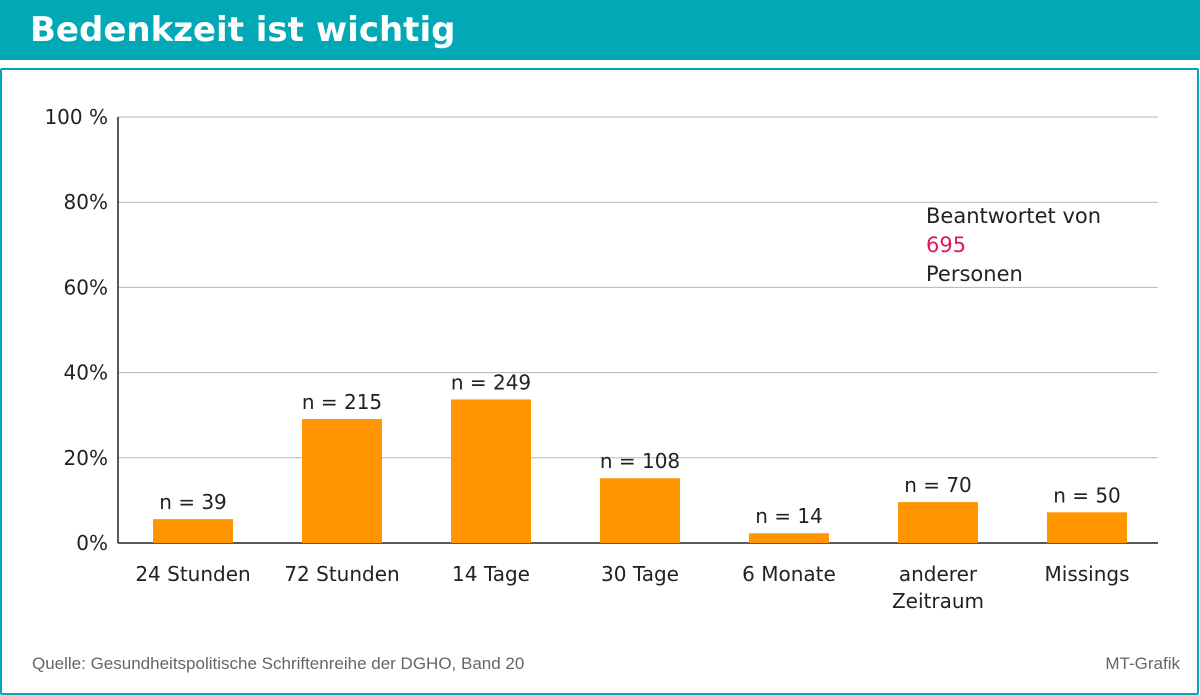 The width and height of the screenshot is (1200, 695). What do you see at coordinates (193, 502) in the screenshot?
I see `data-label: n = 39` at bounding box center [193, 502].